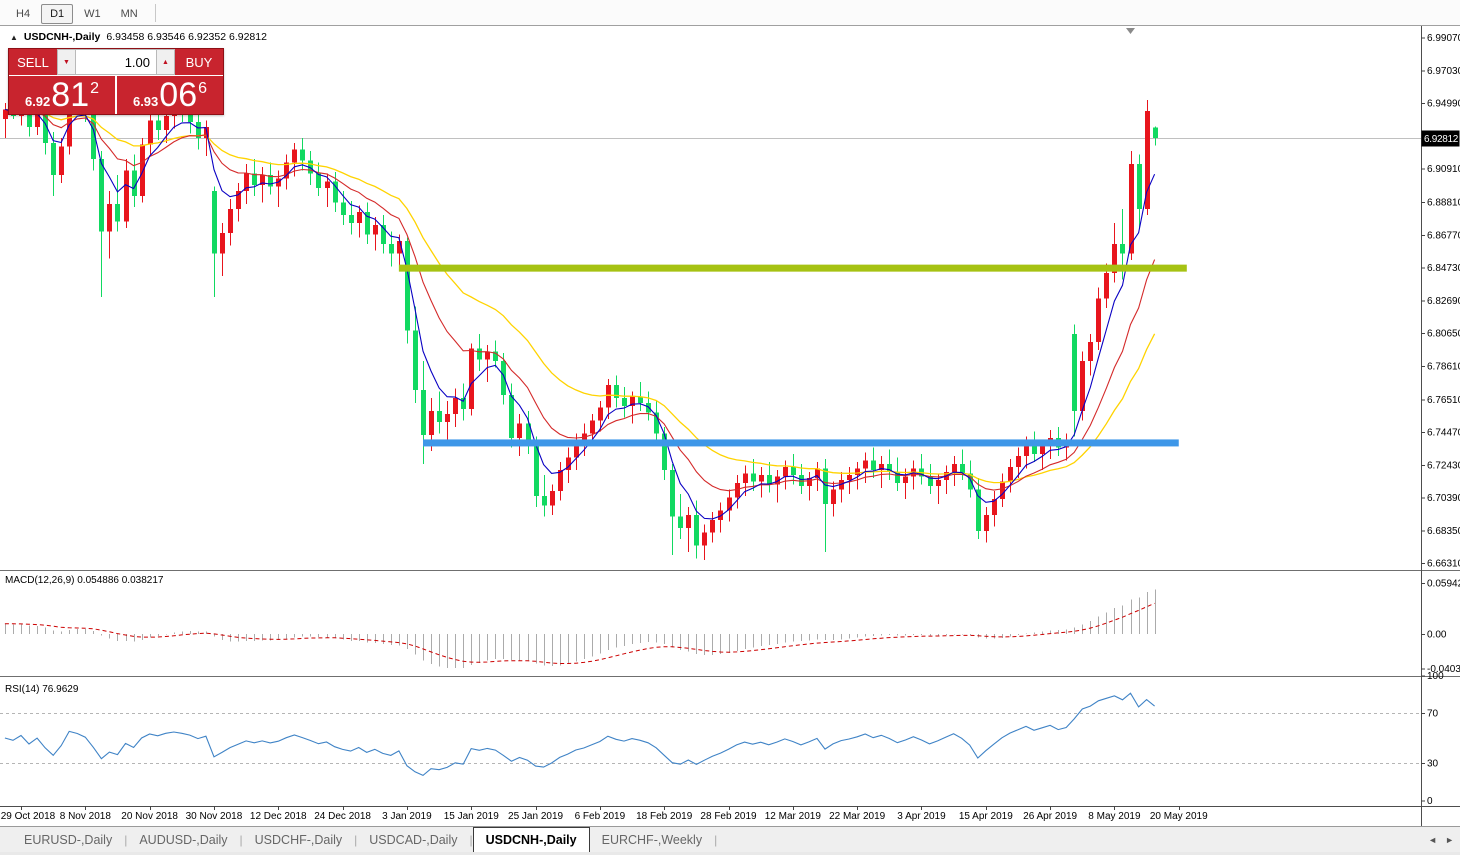  Describe the element at coordinates (165, 62) in the screenshot. I see `volume-increase-button: ▲` at that location.